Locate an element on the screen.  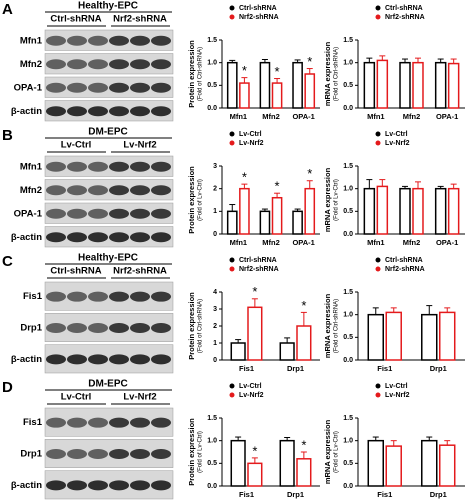
band-label: Drp1 is located at coordinates (31, 454).